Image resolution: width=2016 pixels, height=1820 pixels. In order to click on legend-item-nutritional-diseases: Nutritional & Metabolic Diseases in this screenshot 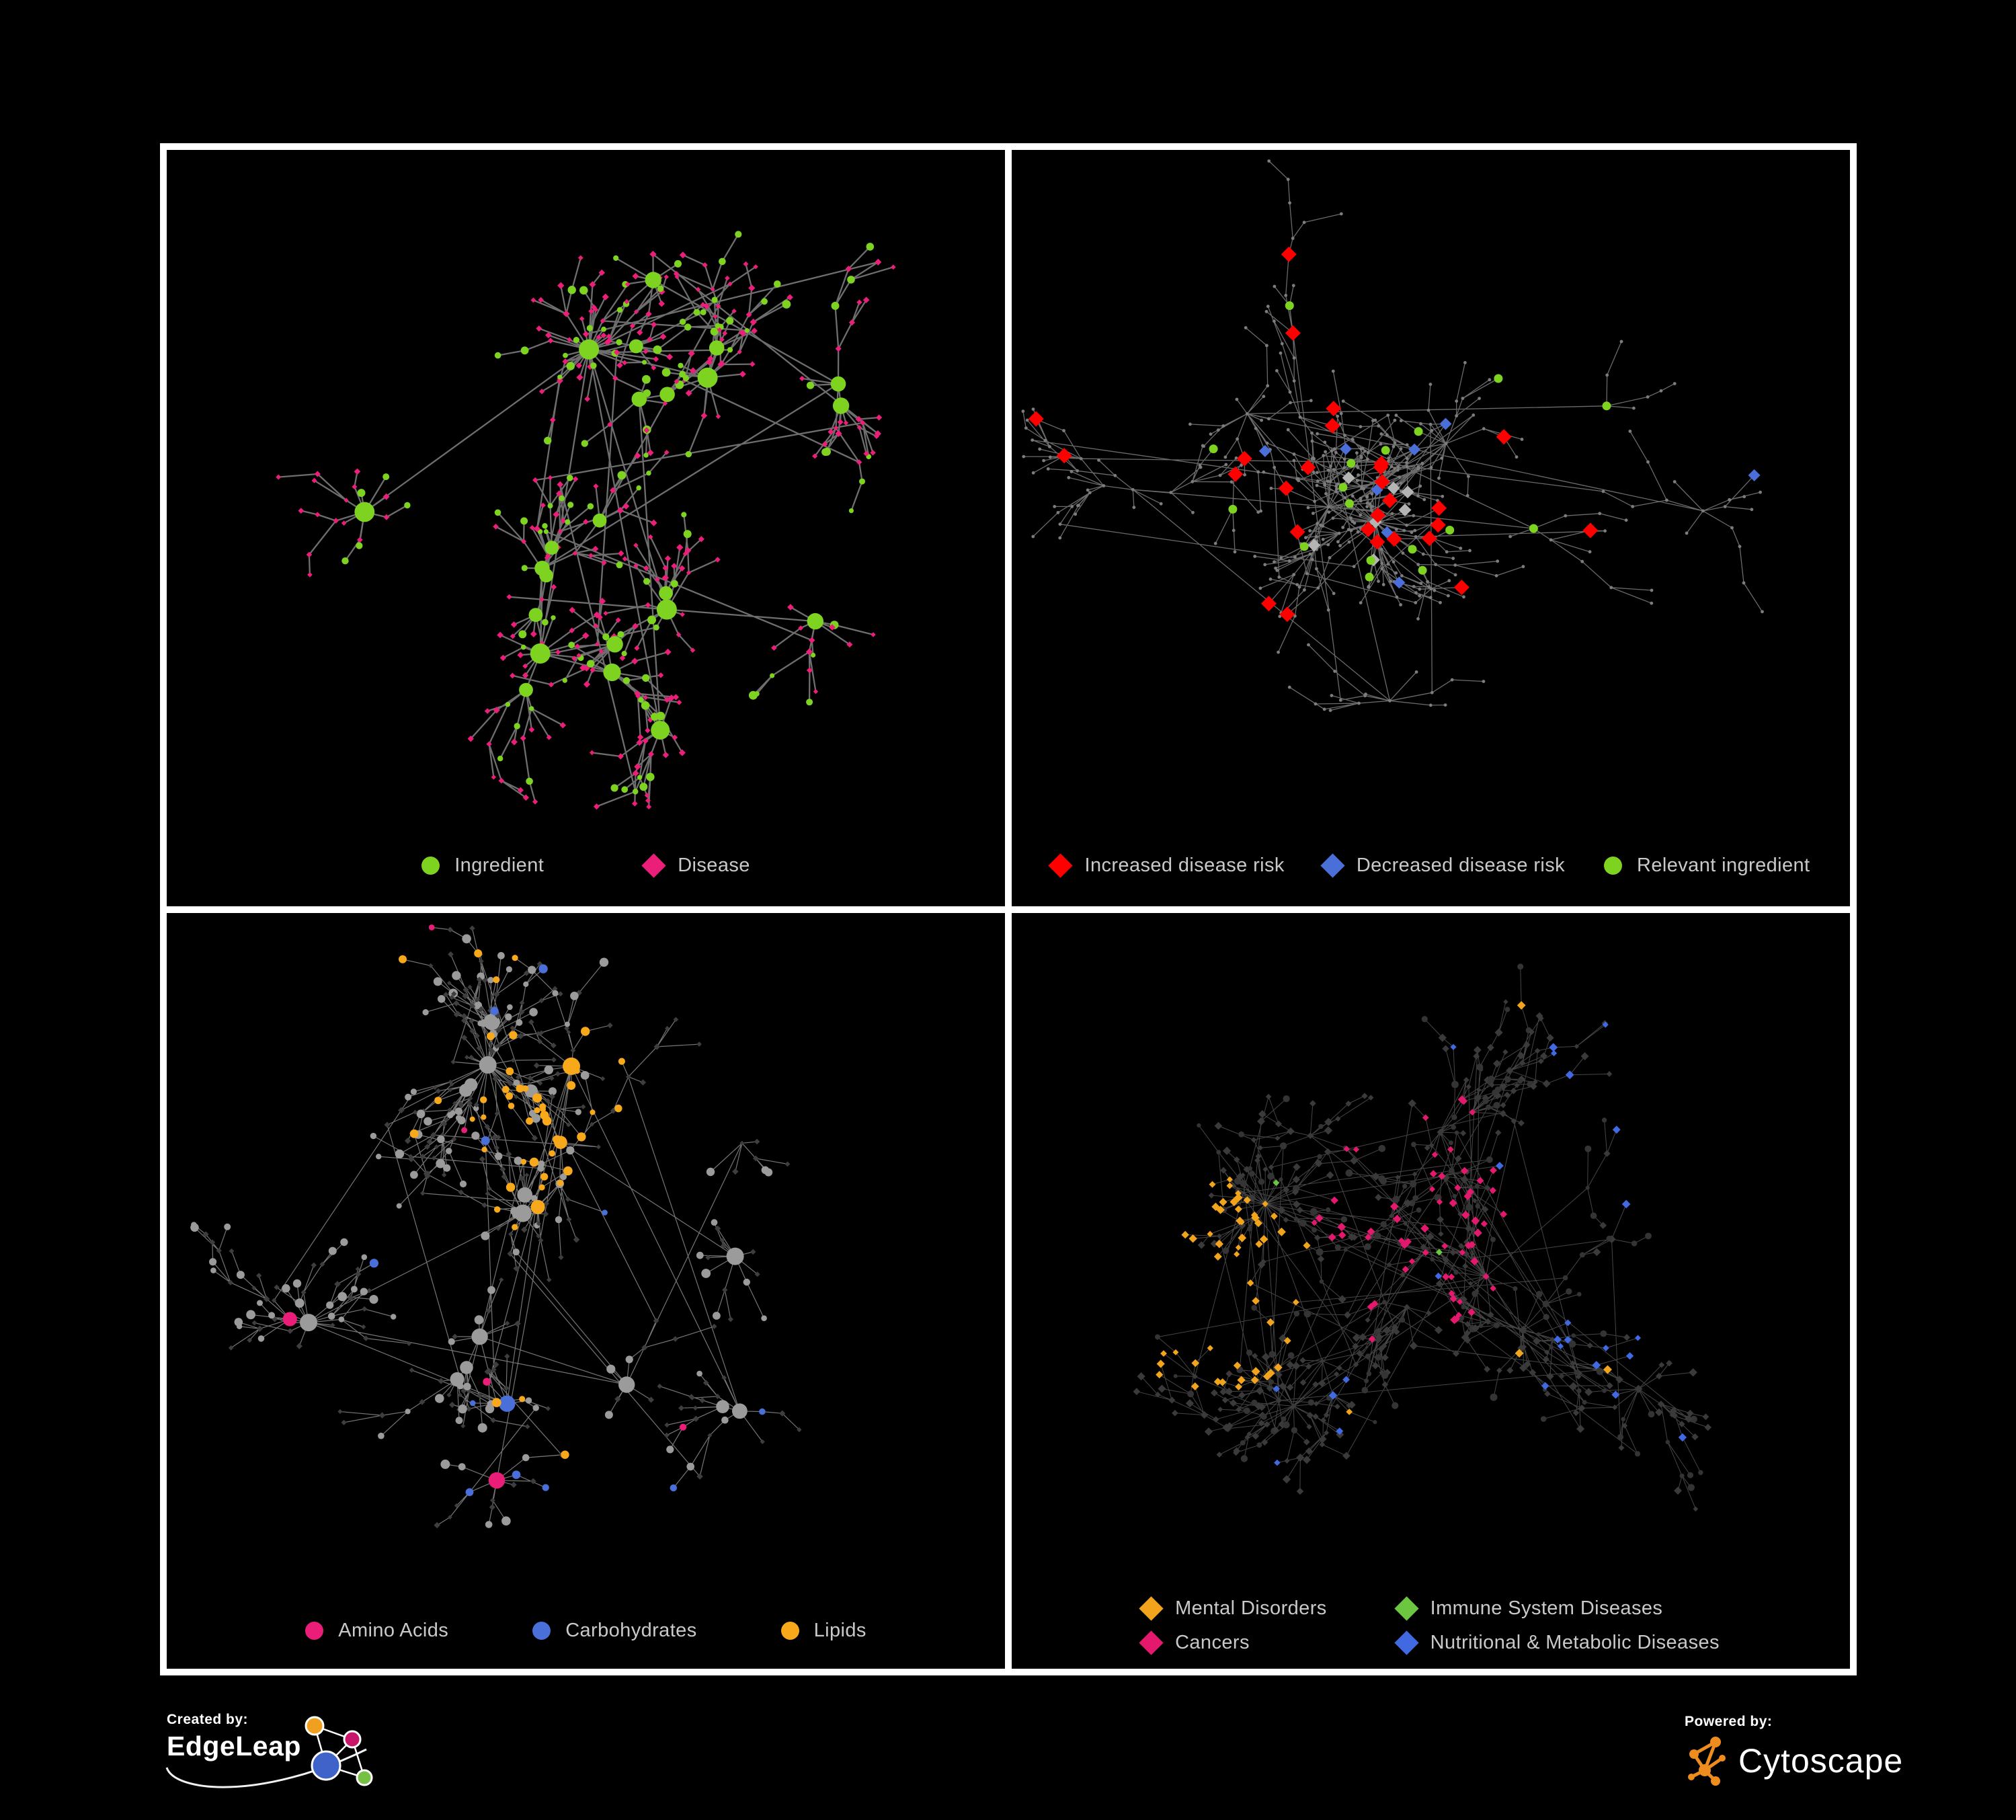, I will do `click(1557, 1642)`.